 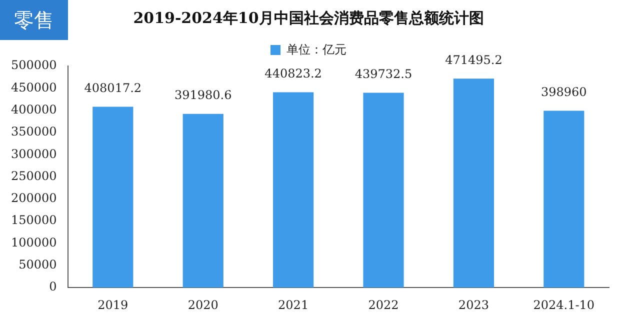 What do you see at coordinates (53, 287) in the screenshot?
I see `y-tick-label: 0` at bounding box center [53, 287].